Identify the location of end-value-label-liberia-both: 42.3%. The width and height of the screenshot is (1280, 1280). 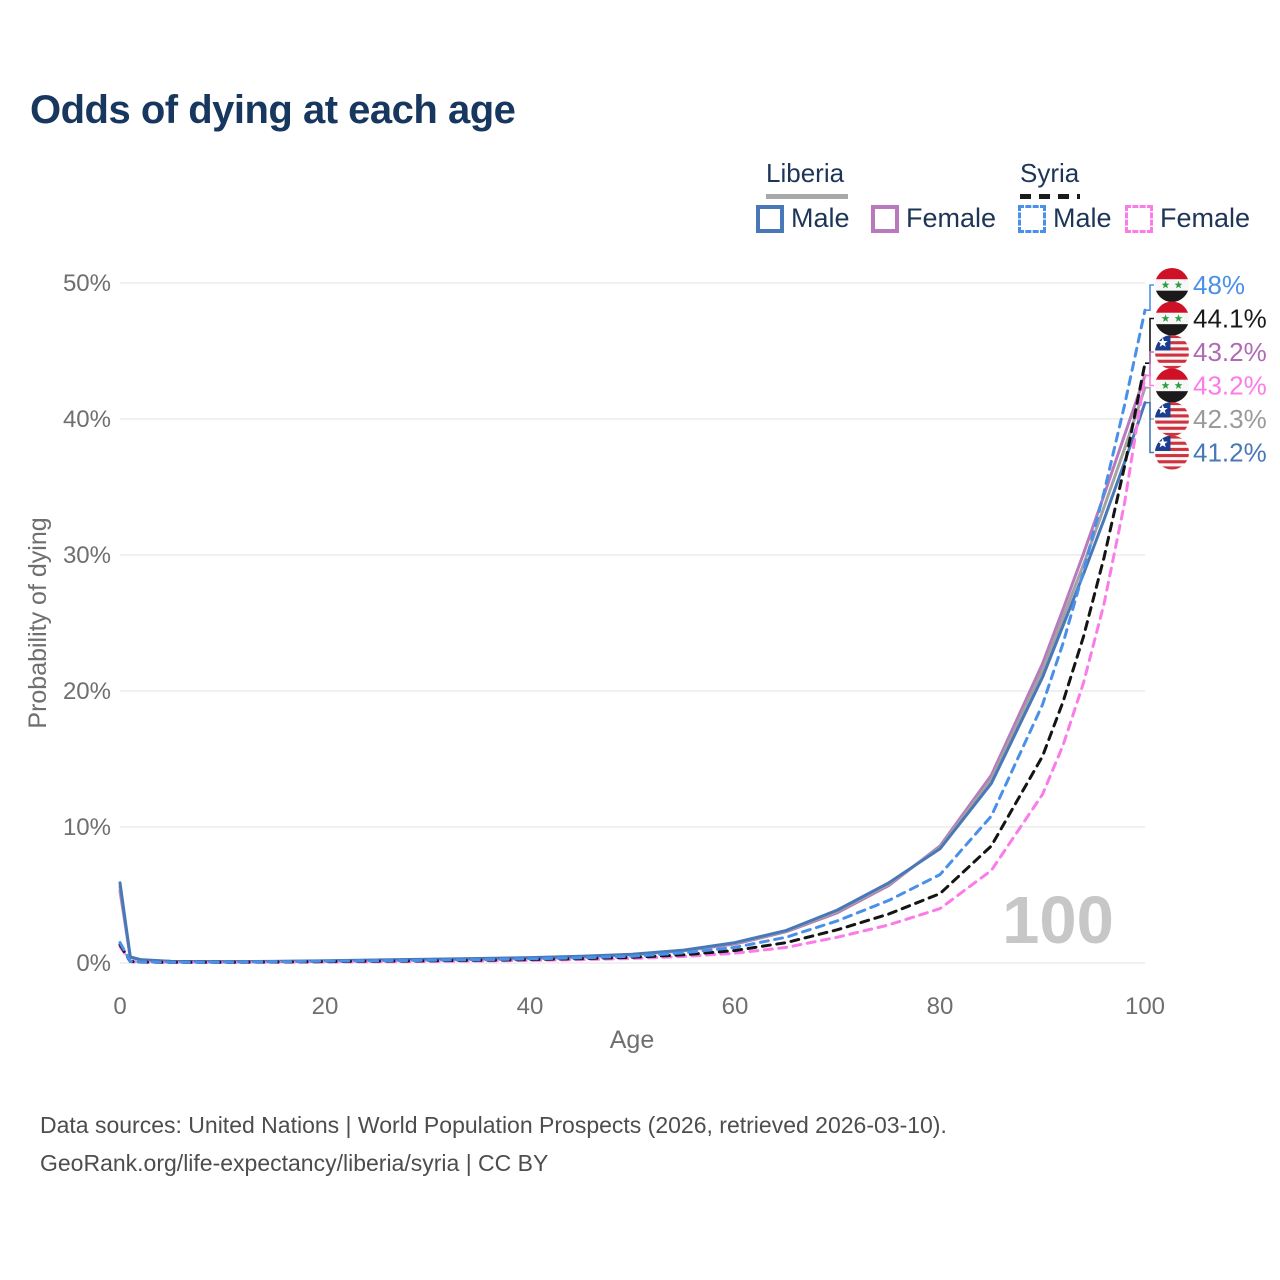
(1230, 419).